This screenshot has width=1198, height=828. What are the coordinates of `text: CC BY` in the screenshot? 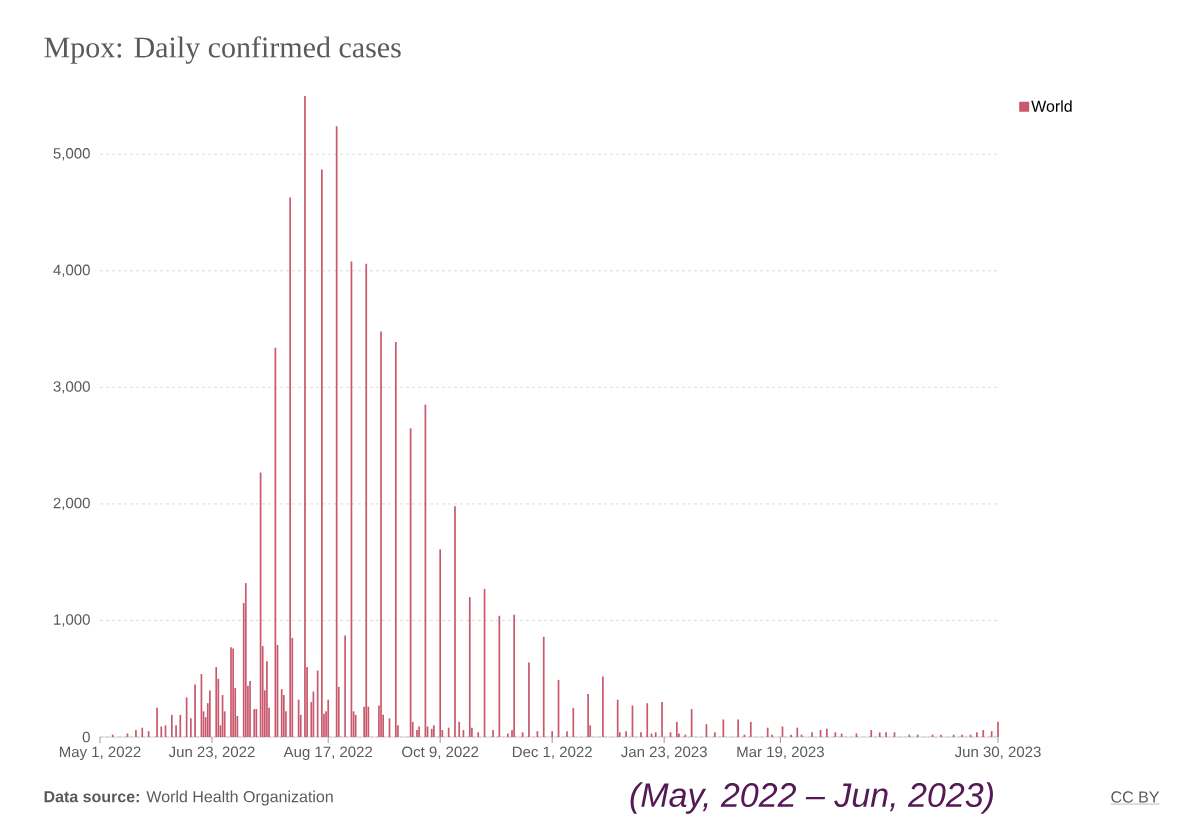 It's located at (1135, 797).